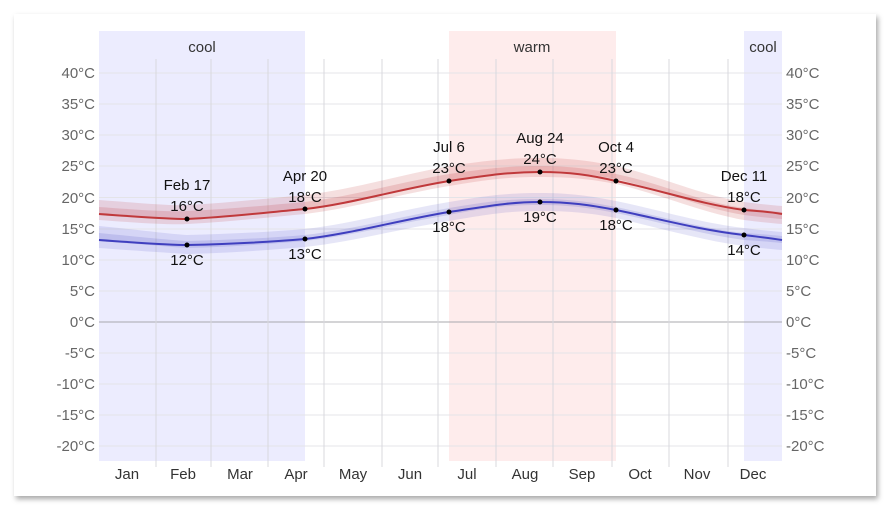 The image size is (890, 510). What do you see at coordinates (240, 474) in the screenshot?
I see `month-label: Mar` at bounding box center [240, 474].